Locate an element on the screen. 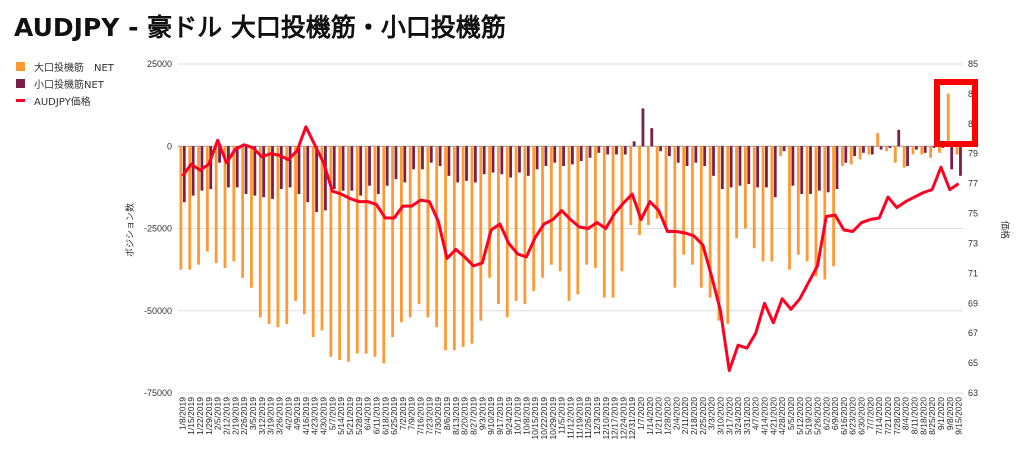 The width and height of the screenshot is (1024, 462). y2-tick-label: 71 is located at coordinates (973, 273).